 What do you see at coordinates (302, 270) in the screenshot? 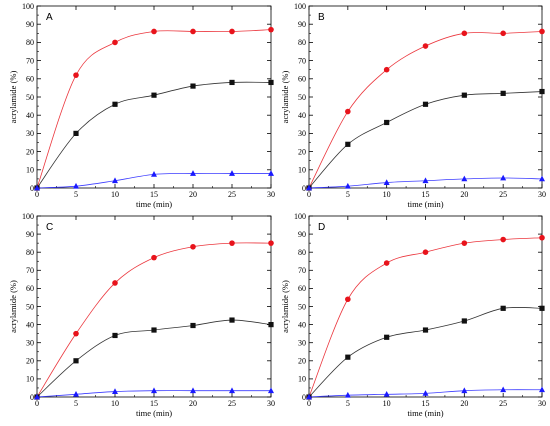
I see `y-tick-label: 70` at bounding box center [302, 270].